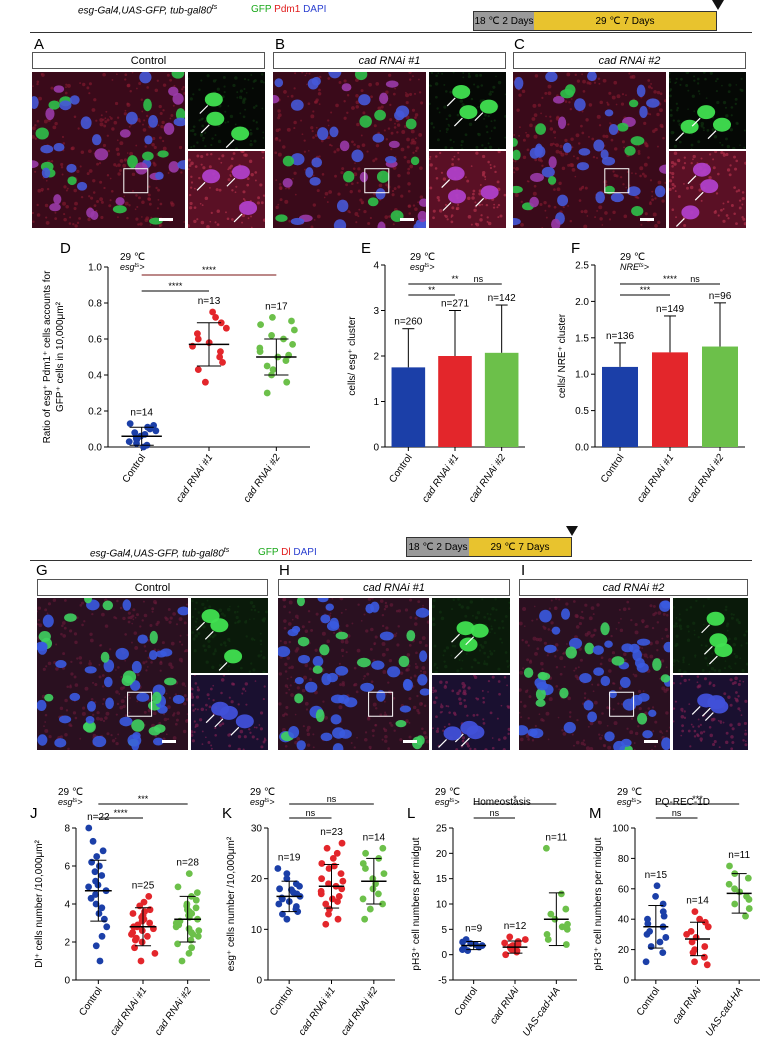 Image resolution: width=770 pixels, height=1044 pixels. Describe the element at coordinates (394, 587) in the screenshot. I see `panel-h-title: cad RNAi #1` at that location.